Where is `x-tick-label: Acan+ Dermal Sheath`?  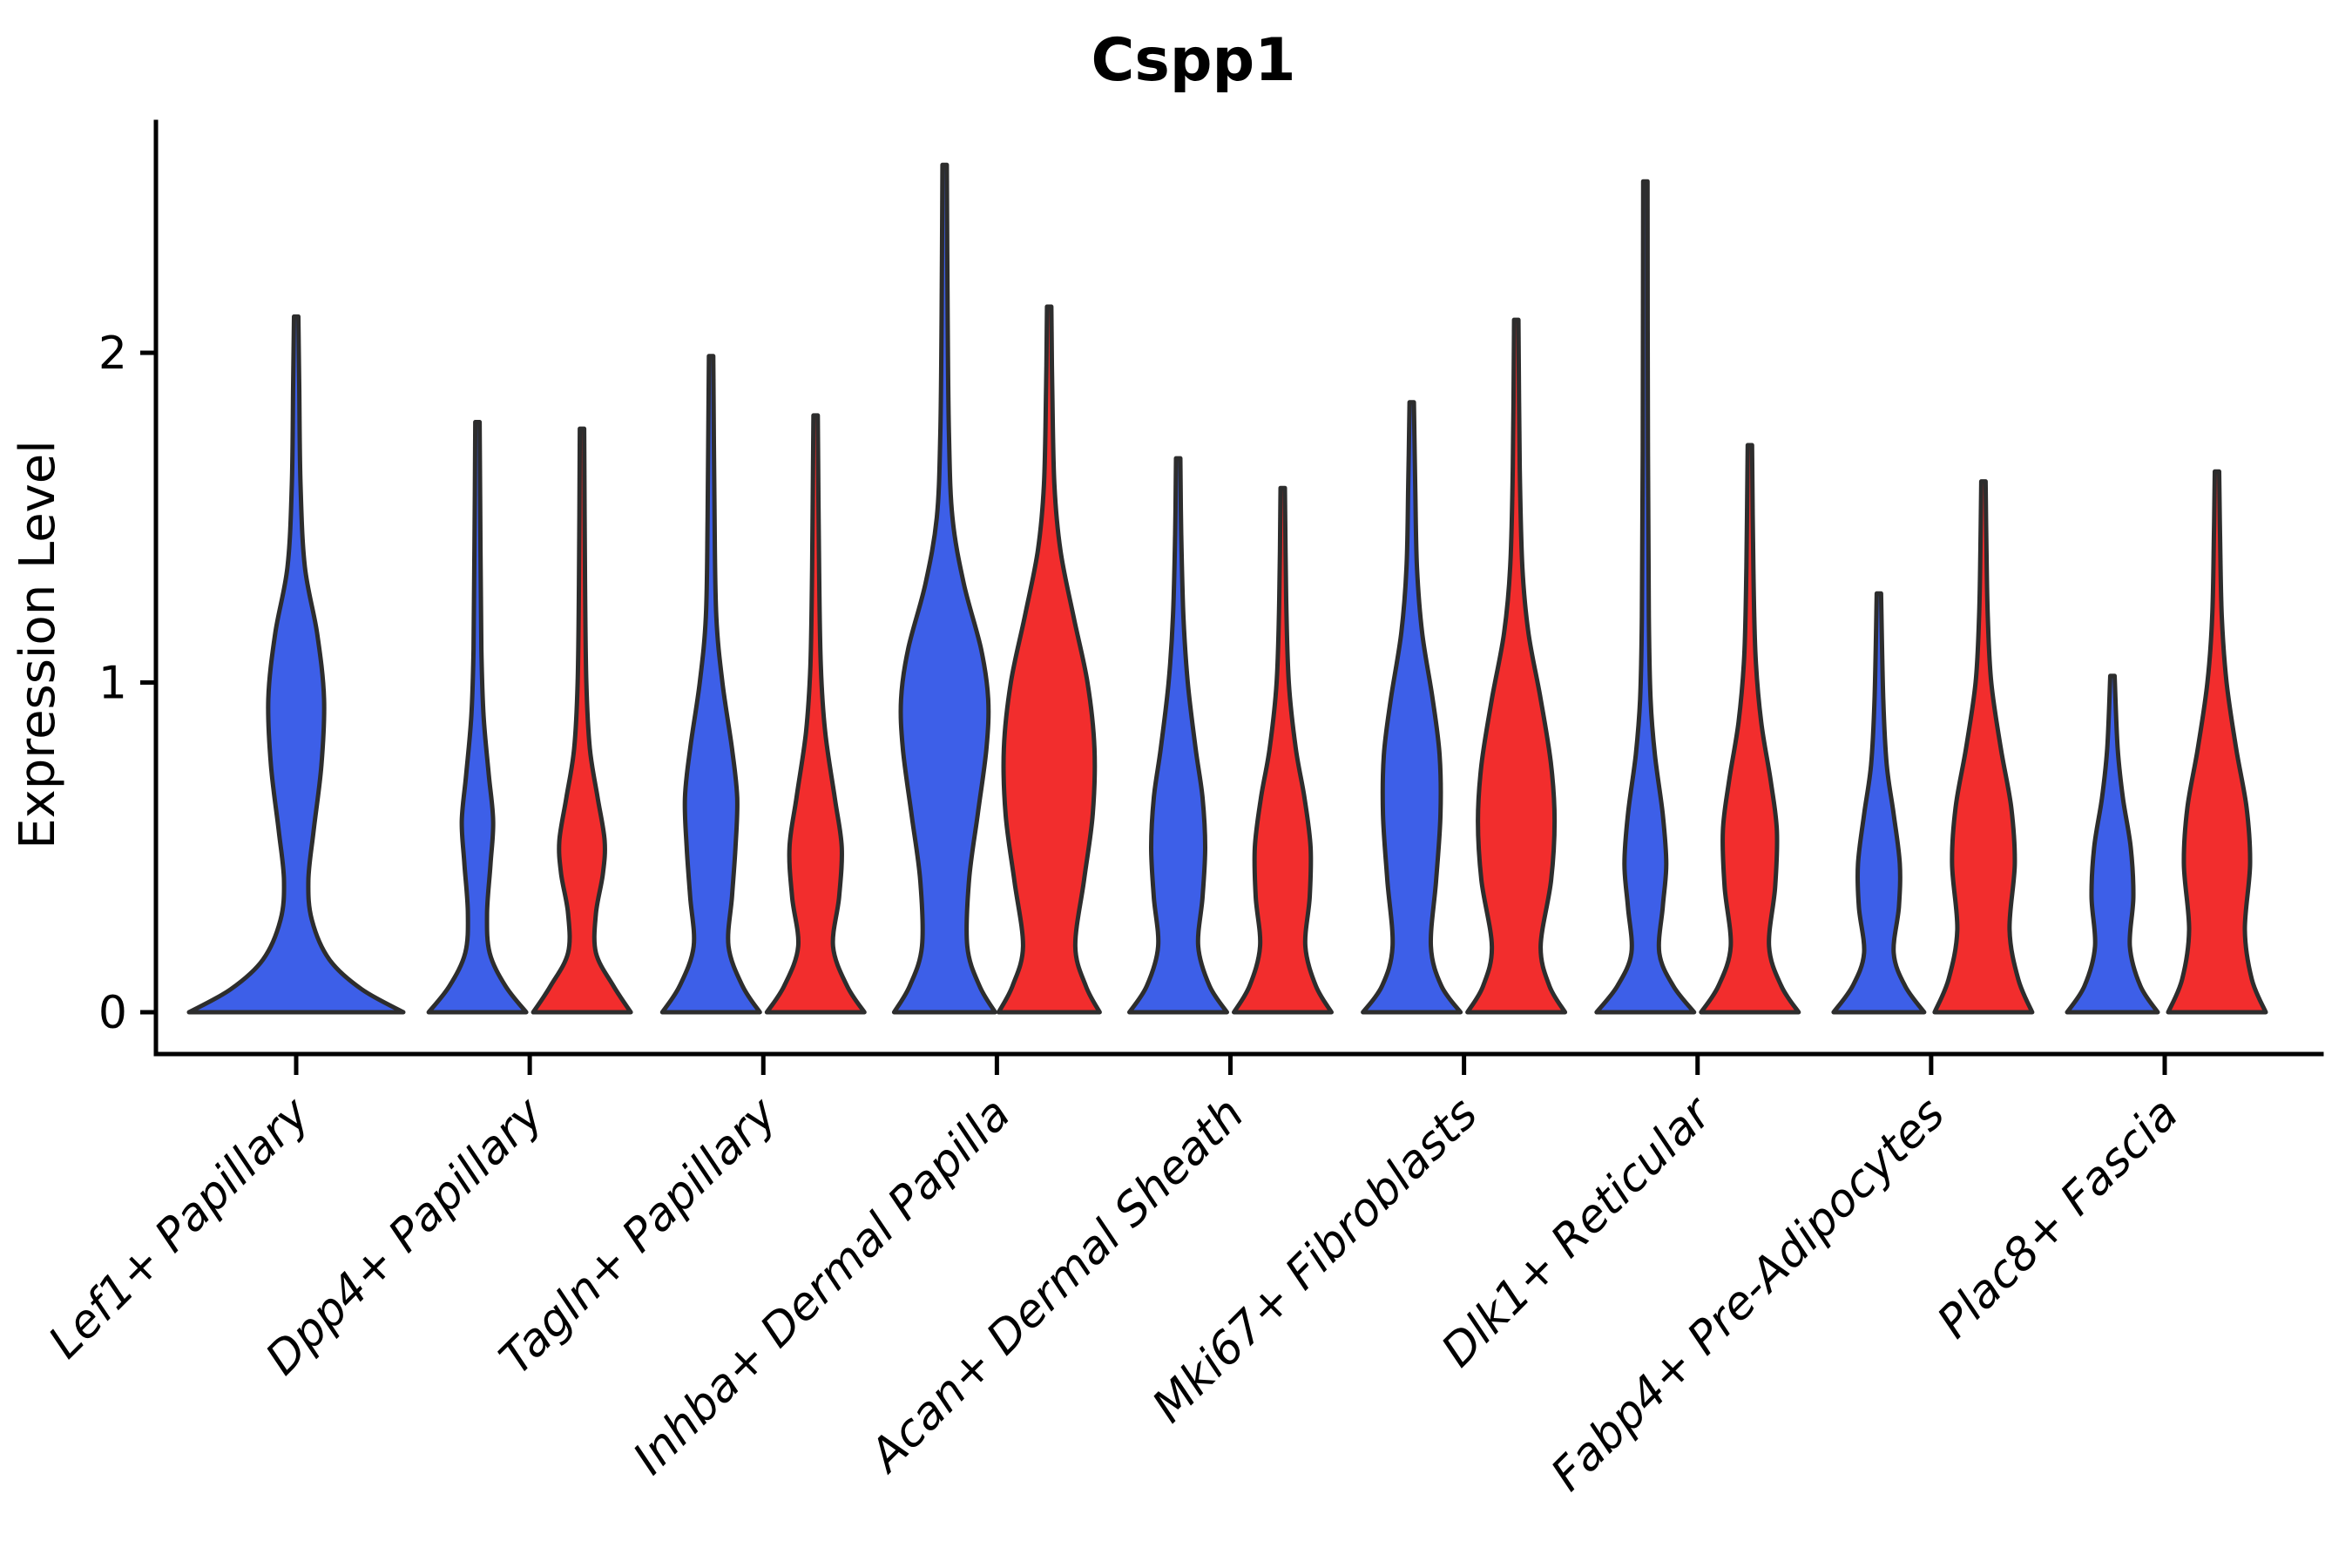 x-tick-label: Acan+ Dermal Sheath is located at coordinates (1056, 1286).